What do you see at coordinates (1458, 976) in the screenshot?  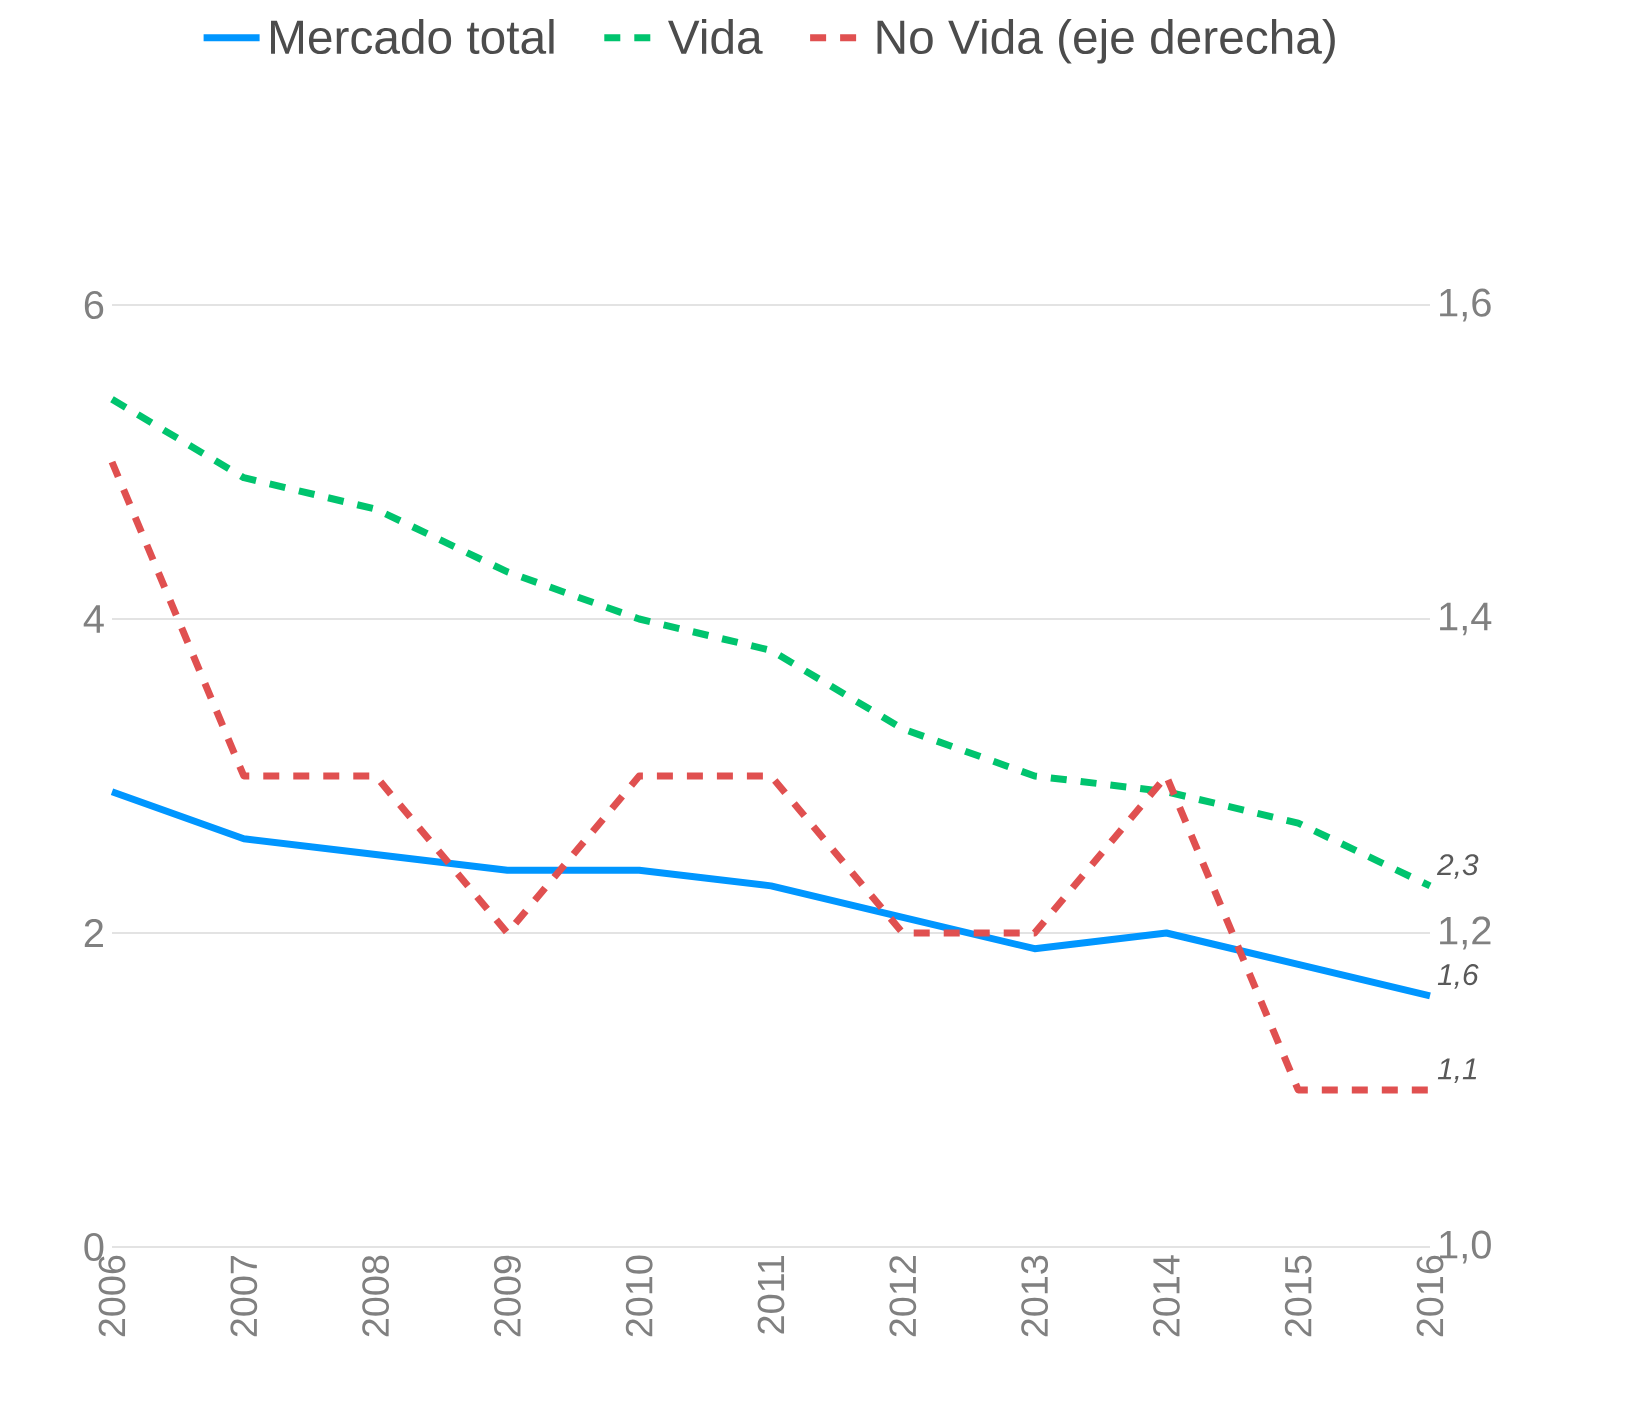 I see `data-label: 1,6` at bounding box center [1458, 976].